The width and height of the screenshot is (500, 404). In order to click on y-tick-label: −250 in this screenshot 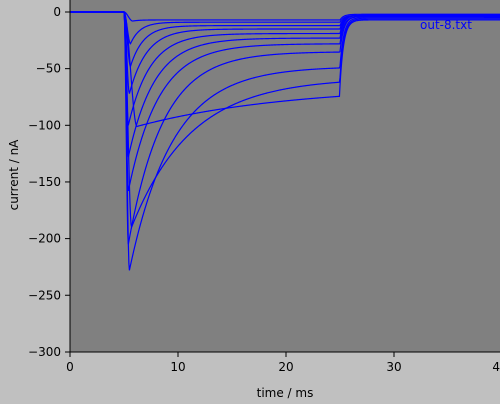, I will do `click(44, 295)`.